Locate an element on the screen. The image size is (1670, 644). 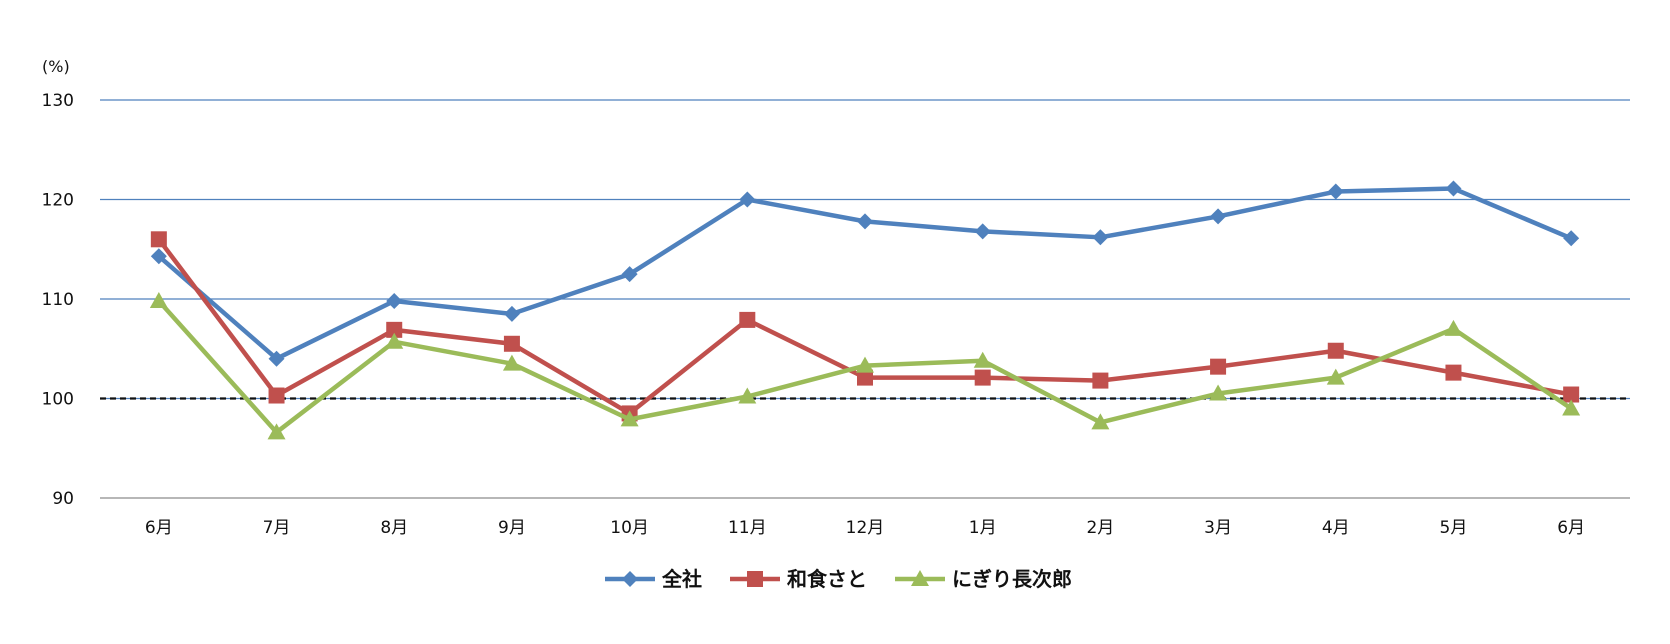
x-tick-label: 12月 is located at coordinates (865, 528).